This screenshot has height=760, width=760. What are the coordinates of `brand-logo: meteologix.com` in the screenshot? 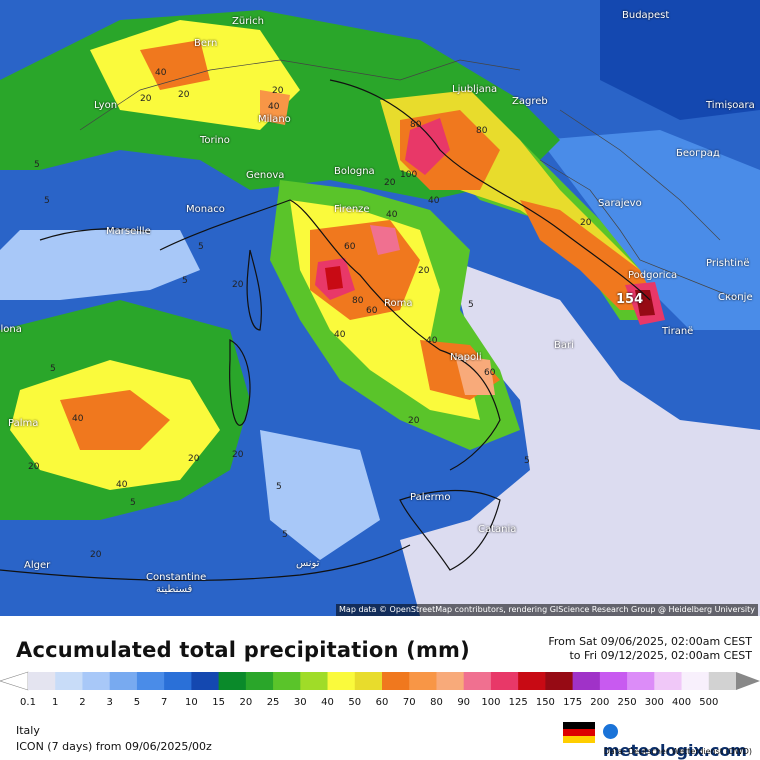 It's located at (681, 741).